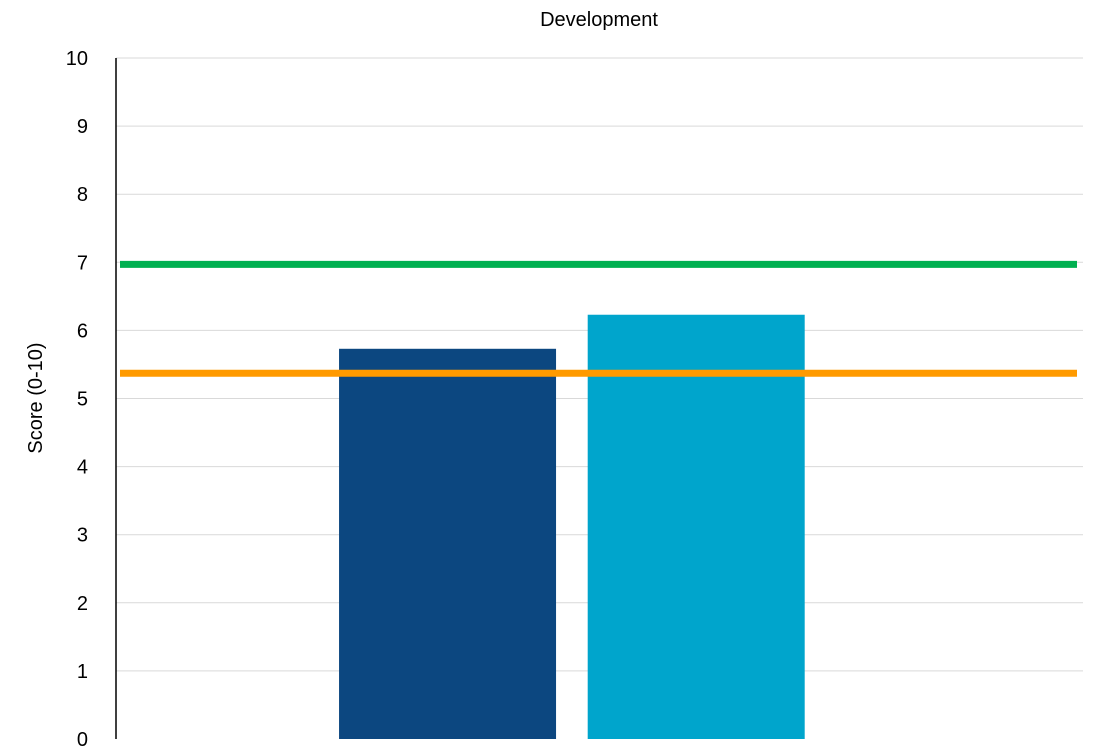  Describe the element at coordinates (77, 59) in the screenshot. I see `y-tick-label: 10` at that location.